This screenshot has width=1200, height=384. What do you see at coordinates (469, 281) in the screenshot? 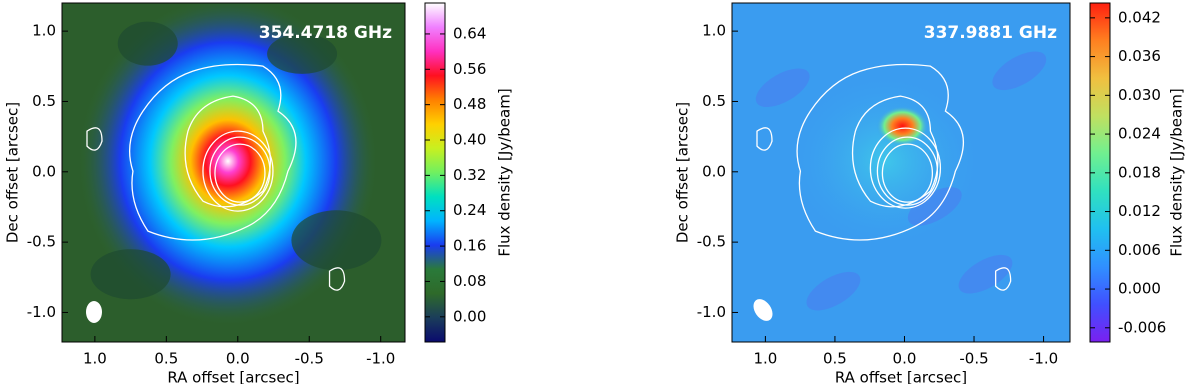
I see `colorbar-tick-label: 0.08` at bounding box center [469, 281].